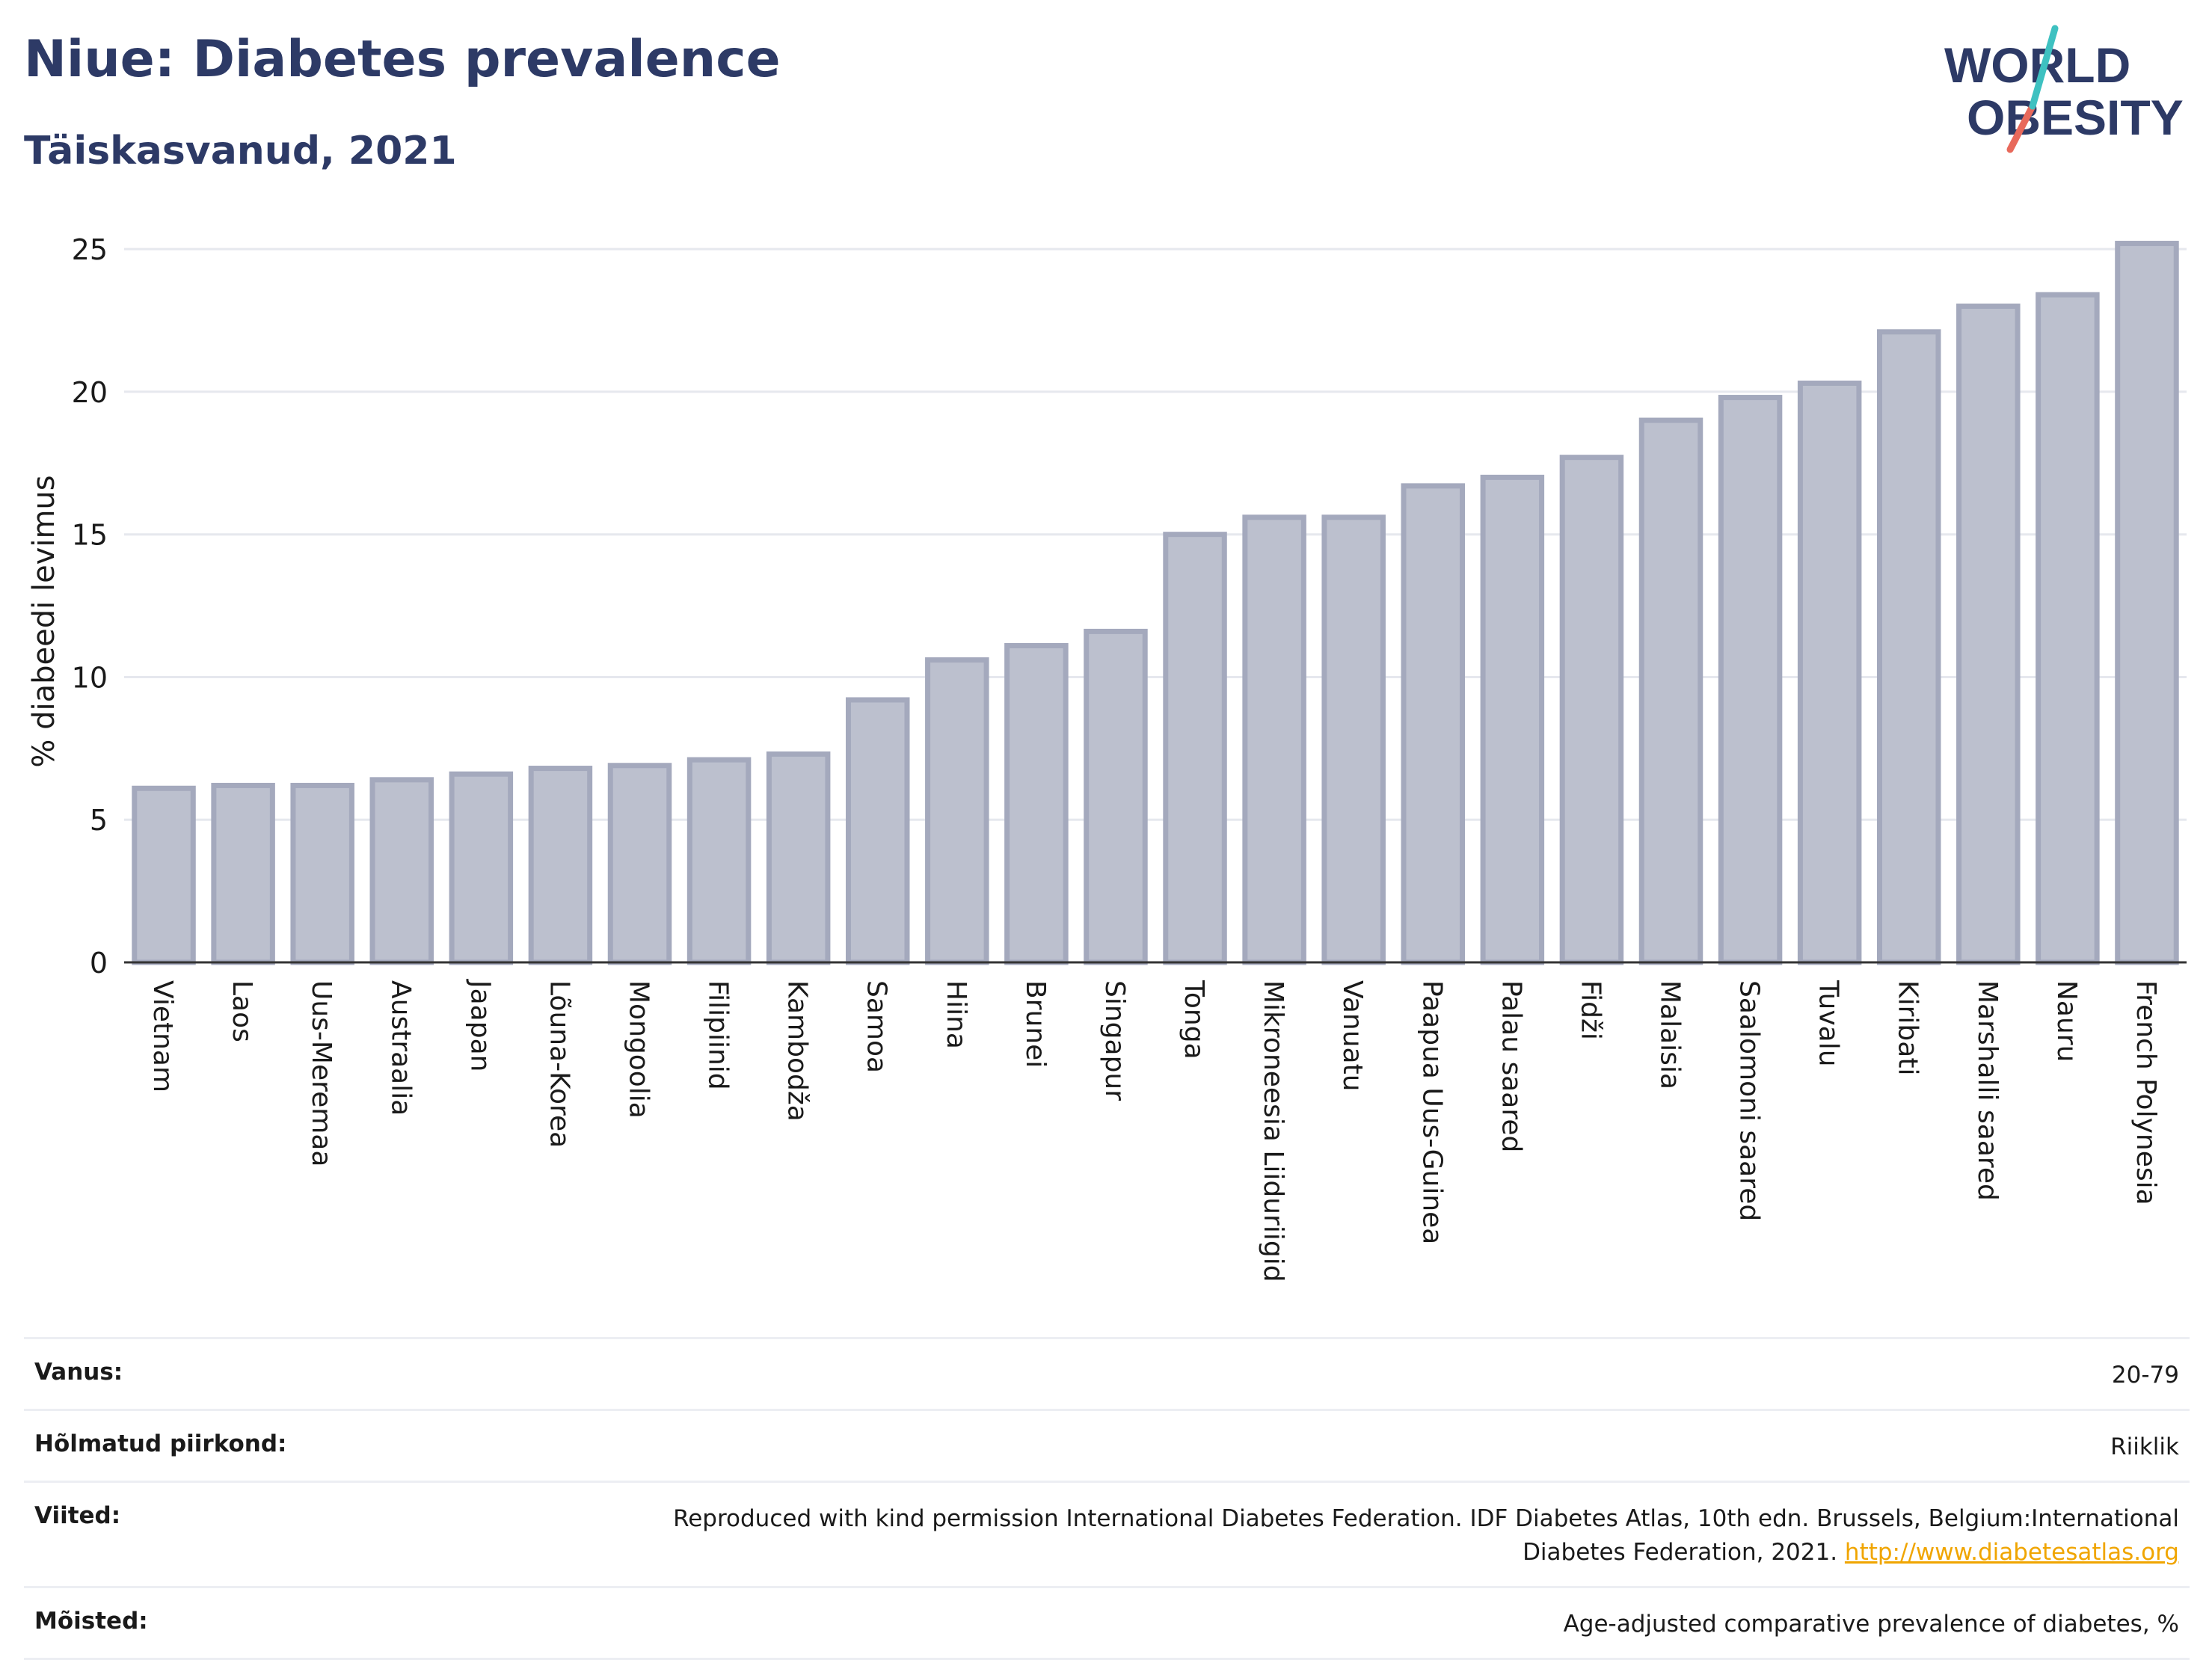 The image size is (2212, 1660). Describe the element at coordinates (90, 535) in the screenshot. I see `y-tick-label: 15` at that location.